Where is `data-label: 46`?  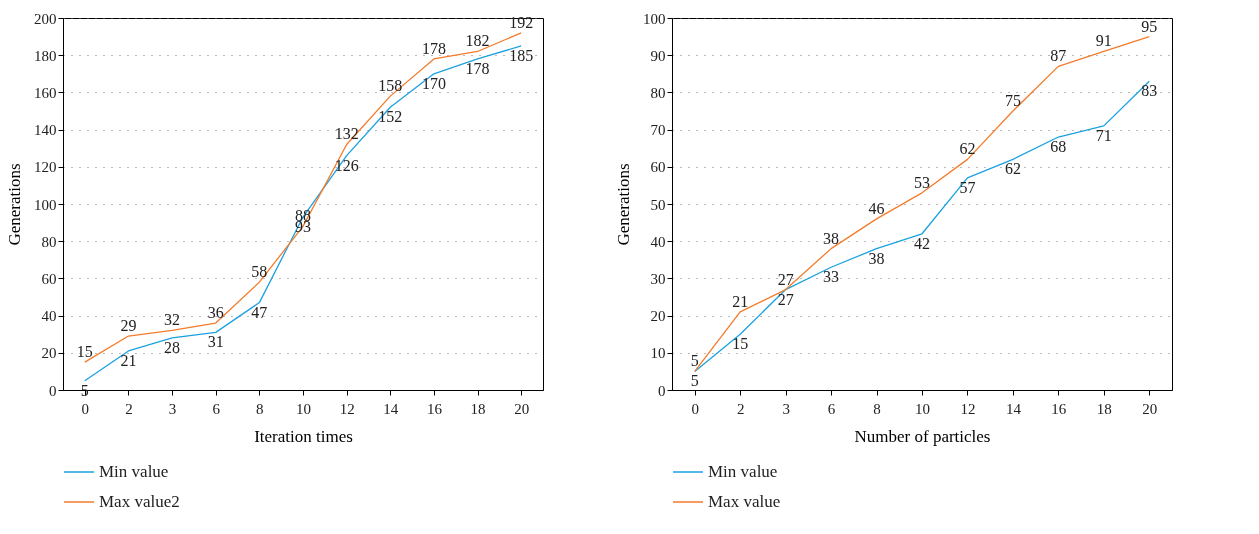
data-label: 46 is located at coordinates (876, 208).